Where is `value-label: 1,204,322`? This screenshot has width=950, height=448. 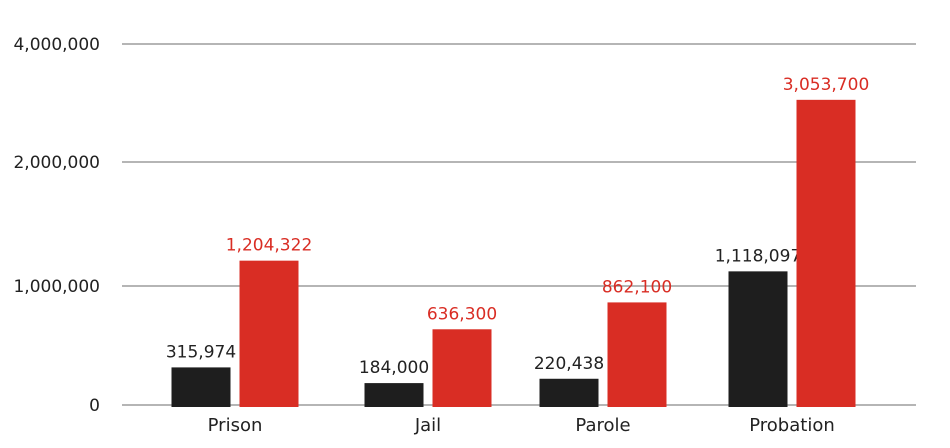 value-label: 1,204,322 is located at coordinates (269, 246).